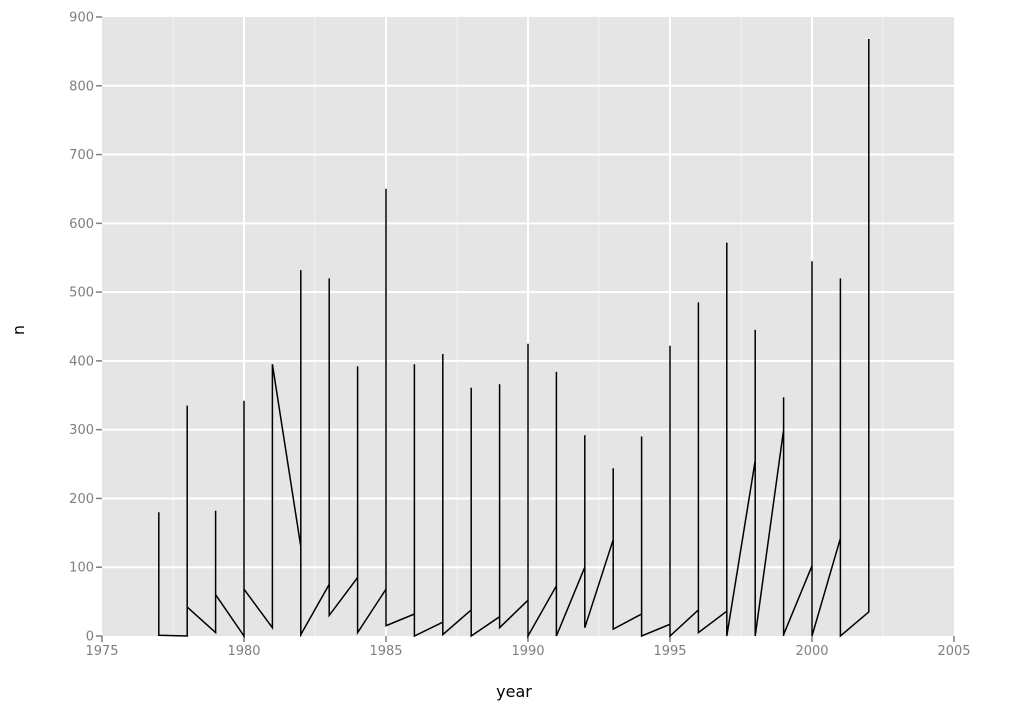 This screenshot has height=711, width=1024. I want to click on y-tick-label: 100, so click(81, 568).